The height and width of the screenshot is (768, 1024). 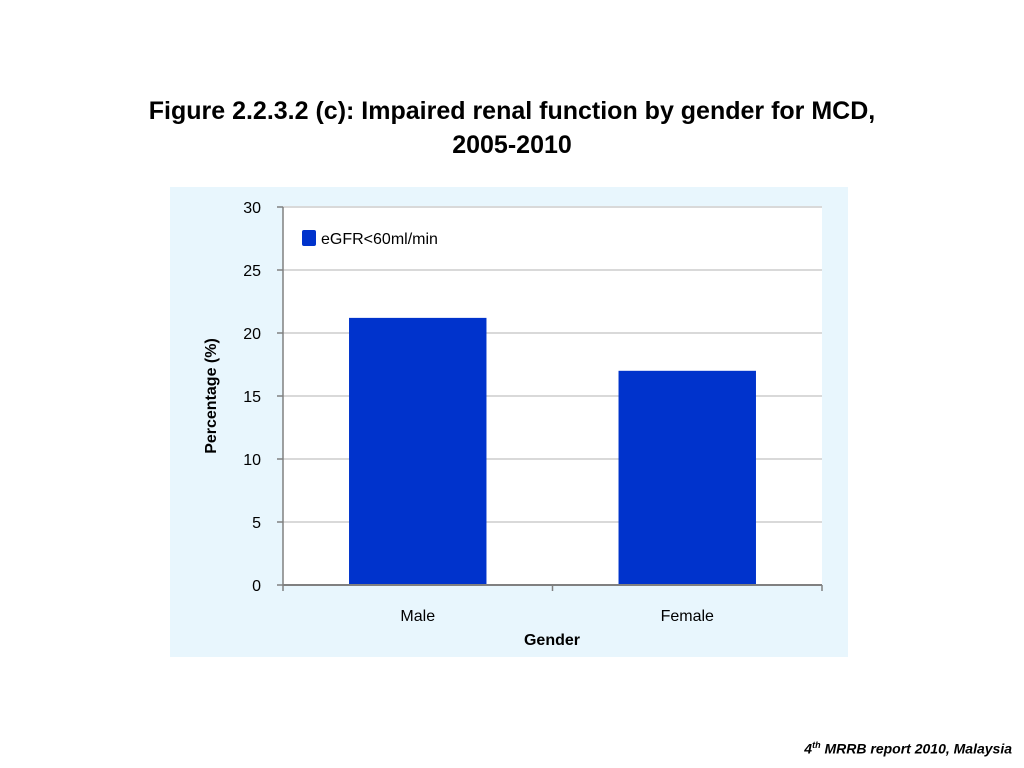 What do you see at coordinates (418, 451) in the screenshot?
I see `bar-male` at bounding box center [418, 451].